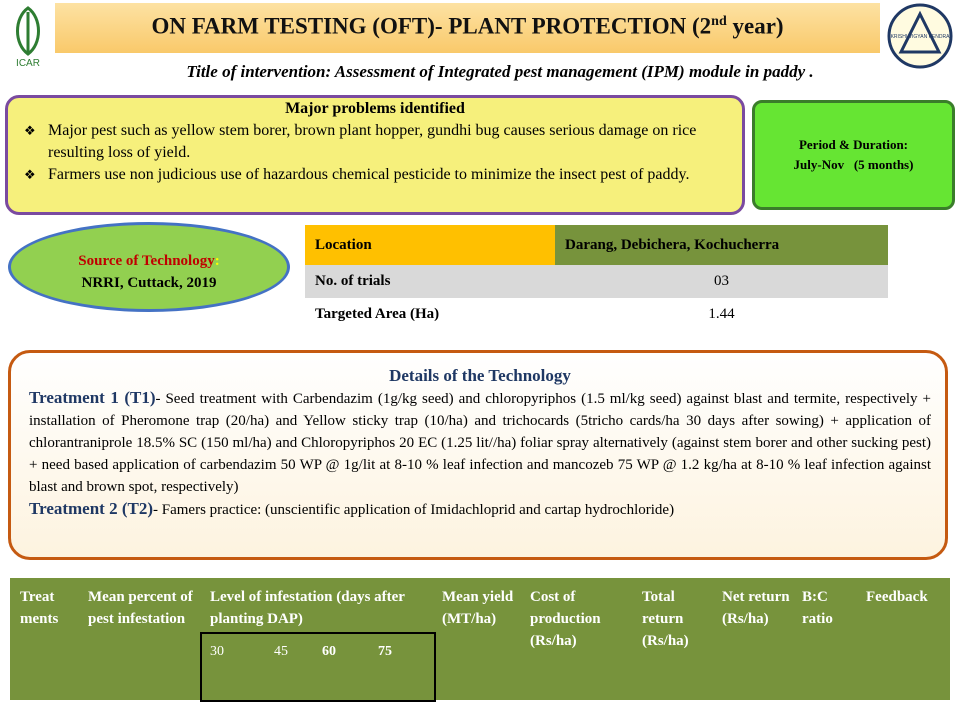  I want to click on logo-text: KRISHI VIGYAN KENDRA, so click(920, 37).